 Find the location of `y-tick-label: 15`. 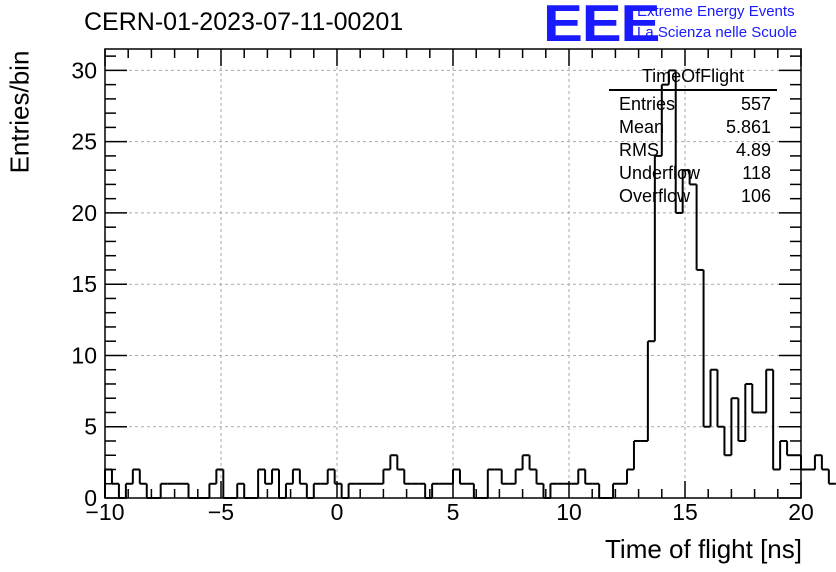

y-tick-label: 15 is located at coordinates (84, 284).